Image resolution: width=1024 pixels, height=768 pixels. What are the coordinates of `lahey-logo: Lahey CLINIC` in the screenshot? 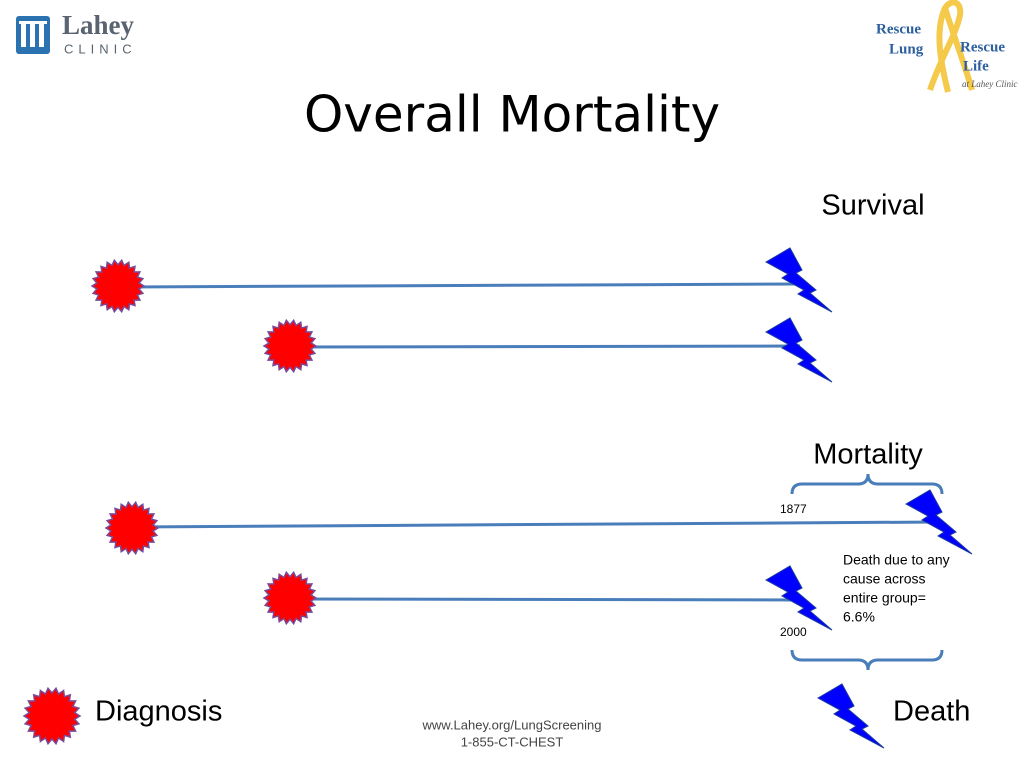 It's located at (76, 33).